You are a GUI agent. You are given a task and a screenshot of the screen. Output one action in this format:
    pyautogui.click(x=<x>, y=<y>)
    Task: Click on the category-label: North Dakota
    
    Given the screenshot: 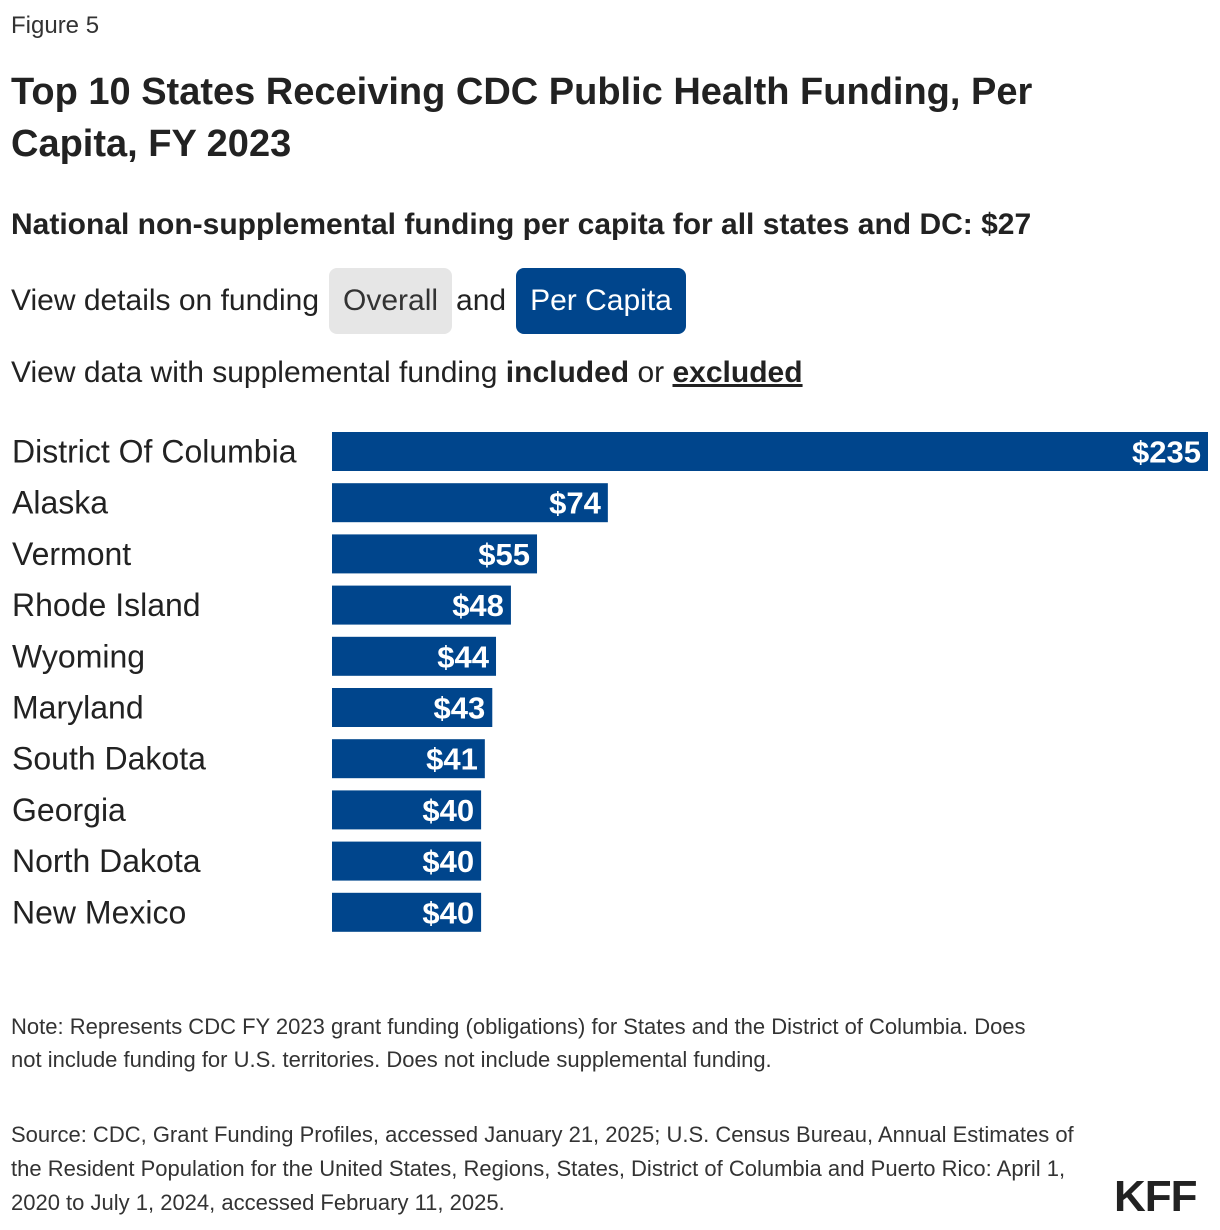 What is the action you would take?
    pyautogui.click(x=106, y=861)
    